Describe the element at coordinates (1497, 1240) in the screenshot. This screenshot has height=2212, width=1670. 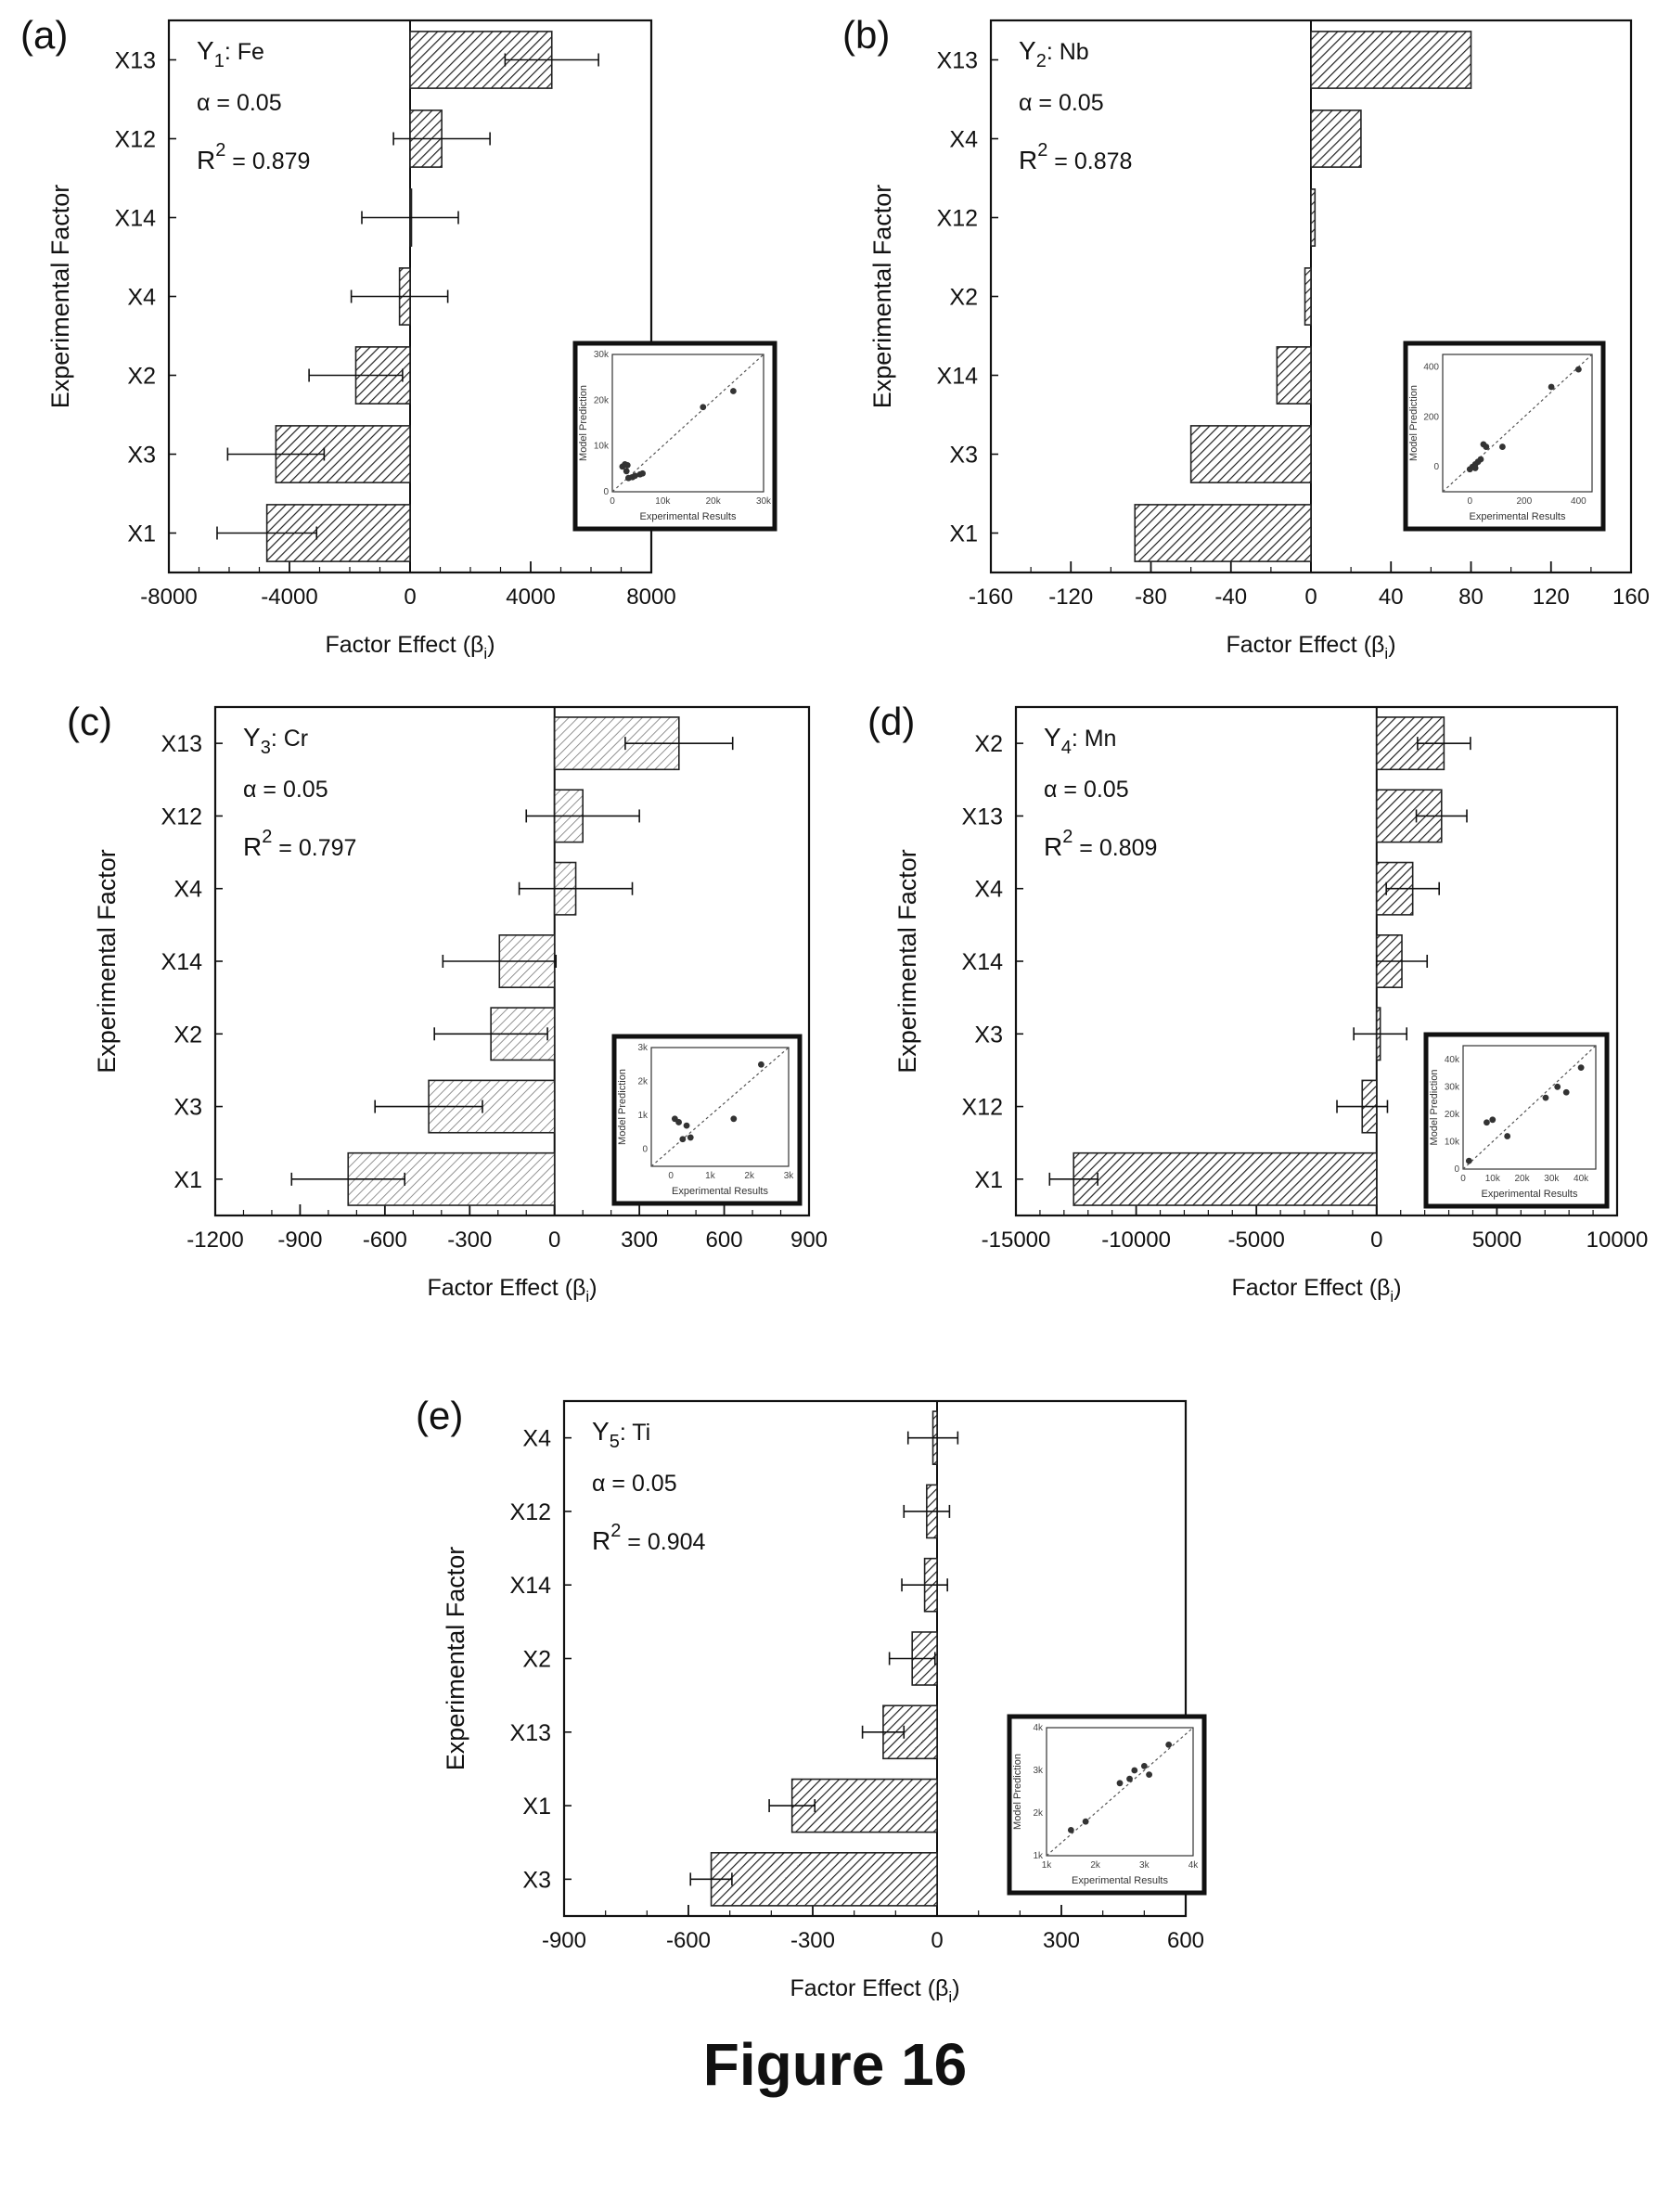
I see `x-tick-label: 5000` at that location.